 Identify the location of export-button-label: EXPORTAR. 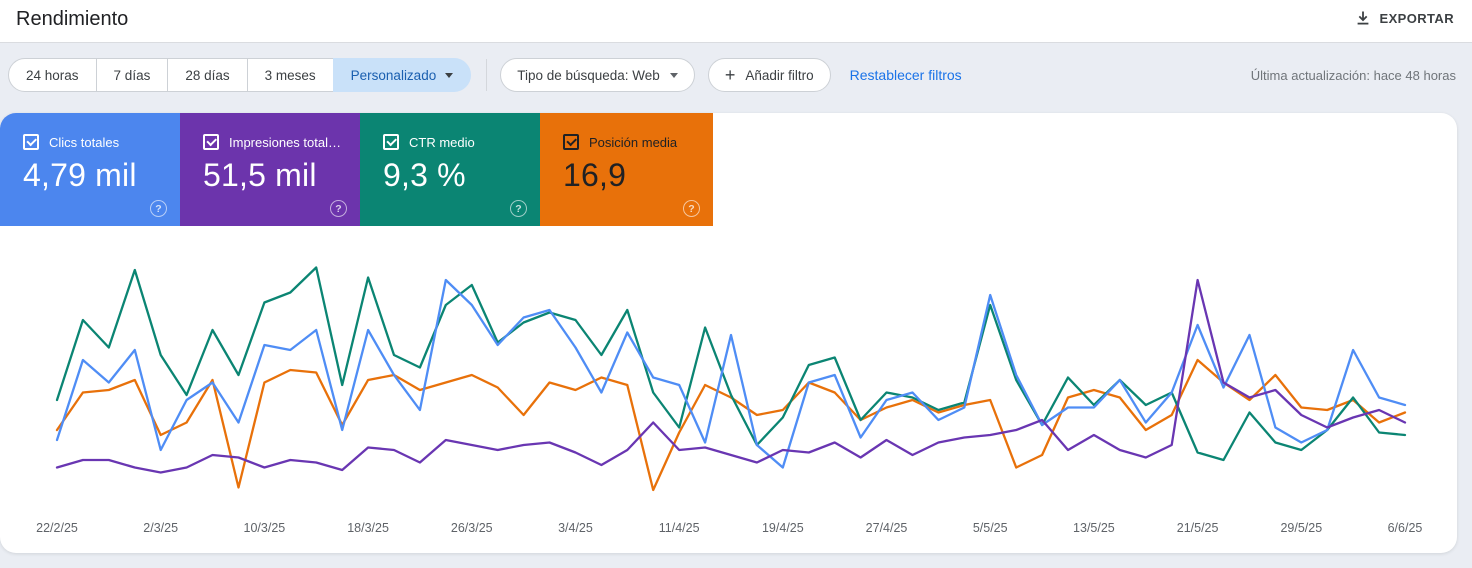
(1416, 18).